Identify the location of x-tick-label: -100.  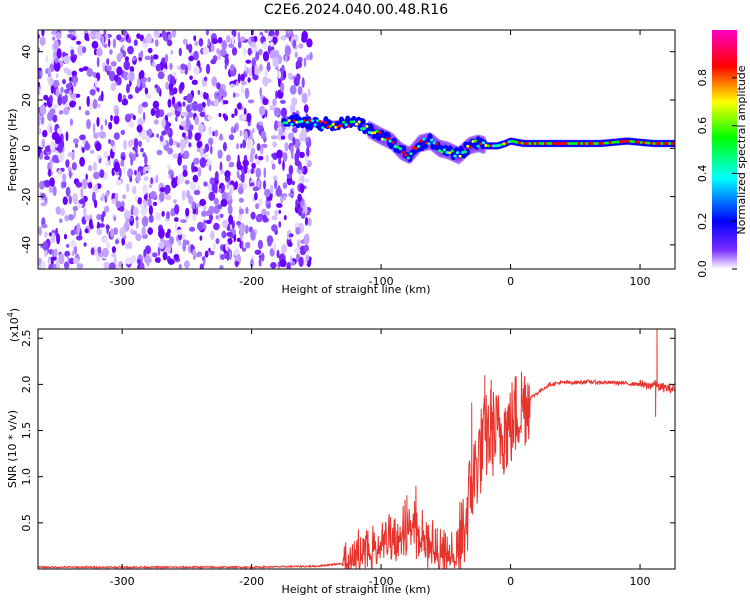
(381, 581).